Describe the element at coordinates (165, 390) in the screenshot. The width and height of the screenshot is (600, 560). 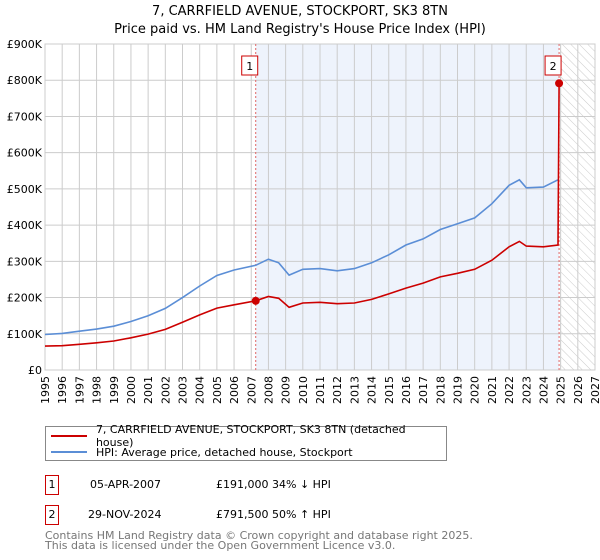
I see `x-tick-label: 2002` at that location.